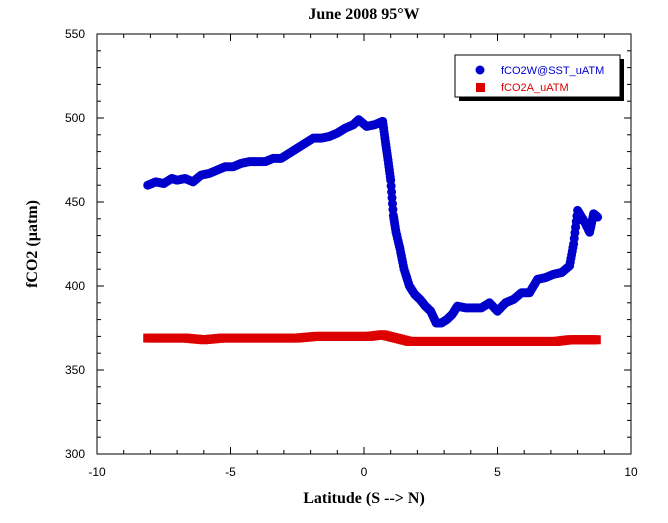 This screenshot has width=668, height=523. I want to click on y-tick-labels: 300 350 400 450 500 550, so click(75, 244).